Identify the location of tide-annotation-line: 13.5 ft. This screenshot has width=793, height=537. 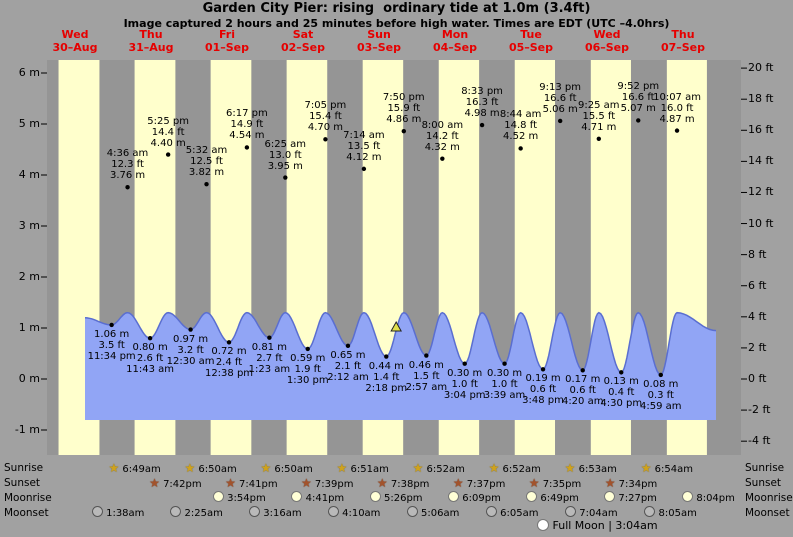
(364, 146).